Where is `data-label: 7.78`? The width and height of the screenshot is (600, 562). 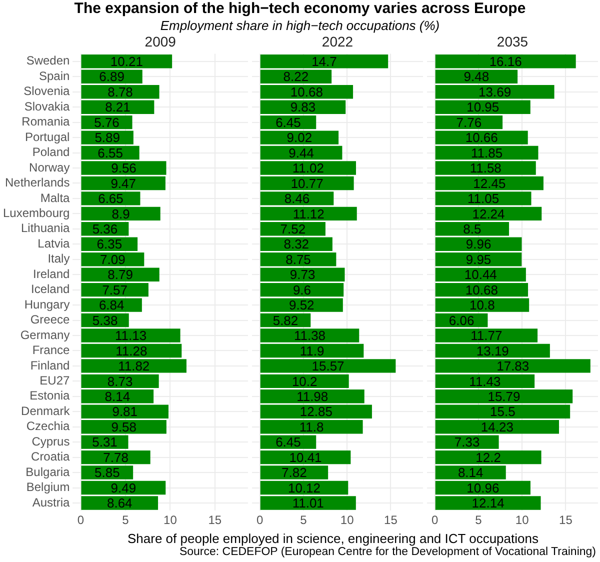
data-label: 7.78 is located at coordinates (115, 457).